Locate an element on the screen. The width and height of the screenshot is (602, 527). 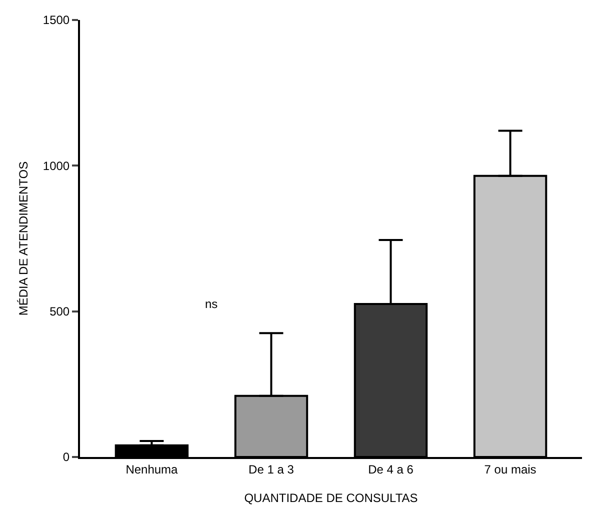
y-tick-label: 500 is located at coordinates (60, 311).